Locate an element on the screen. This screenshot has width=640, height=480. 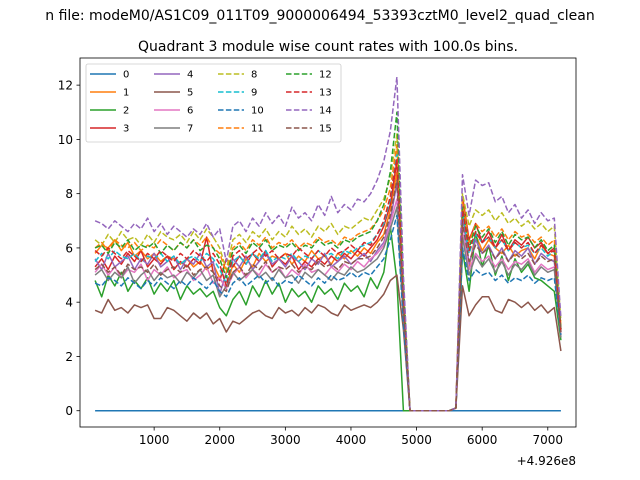
x-offset-label: +4.926e8 is located at coordinates (546, 461).